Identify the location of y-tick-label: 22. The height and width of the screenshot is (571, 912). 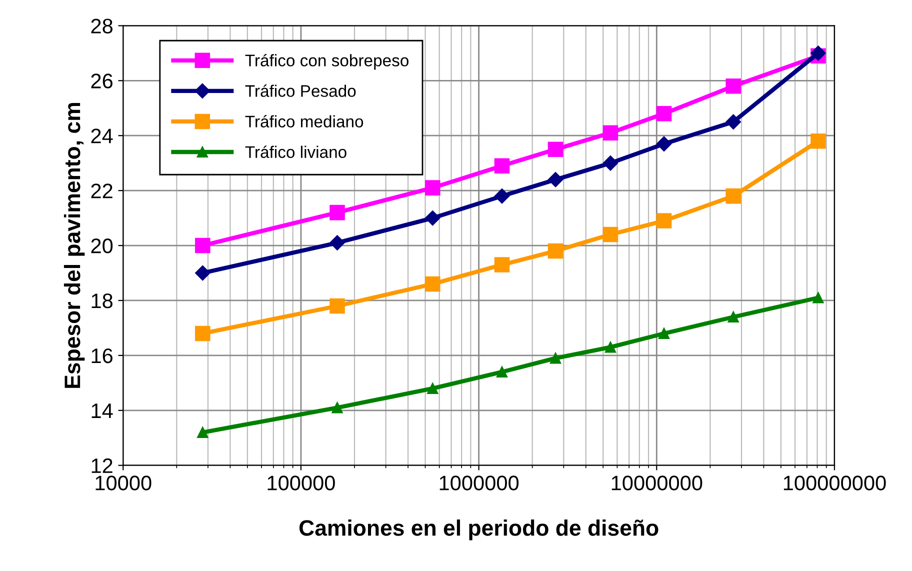
(101, 191).